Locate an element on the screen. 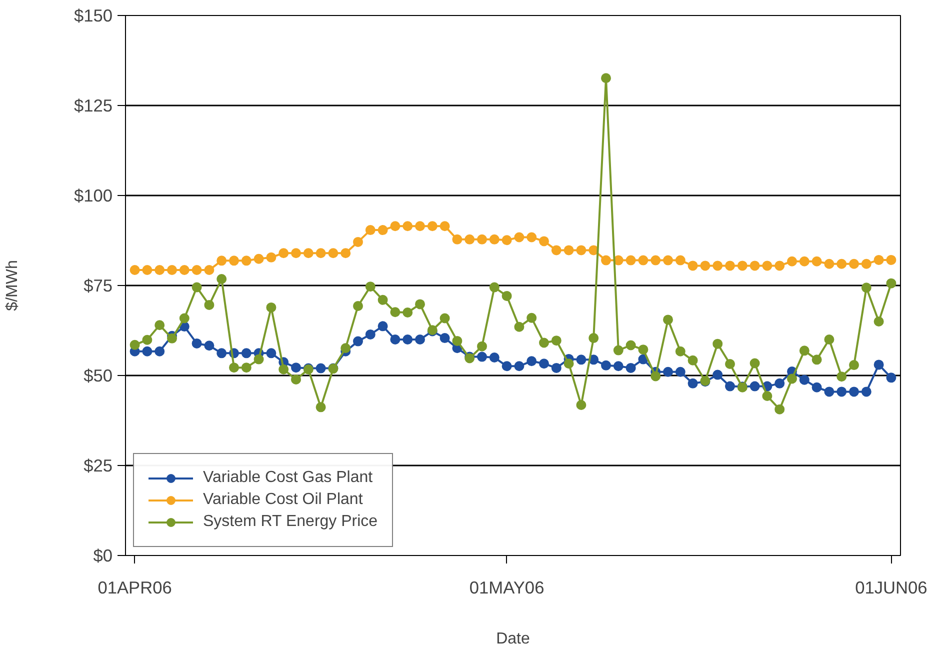  x-axis-title: Date is located at coordinates (513, 639).